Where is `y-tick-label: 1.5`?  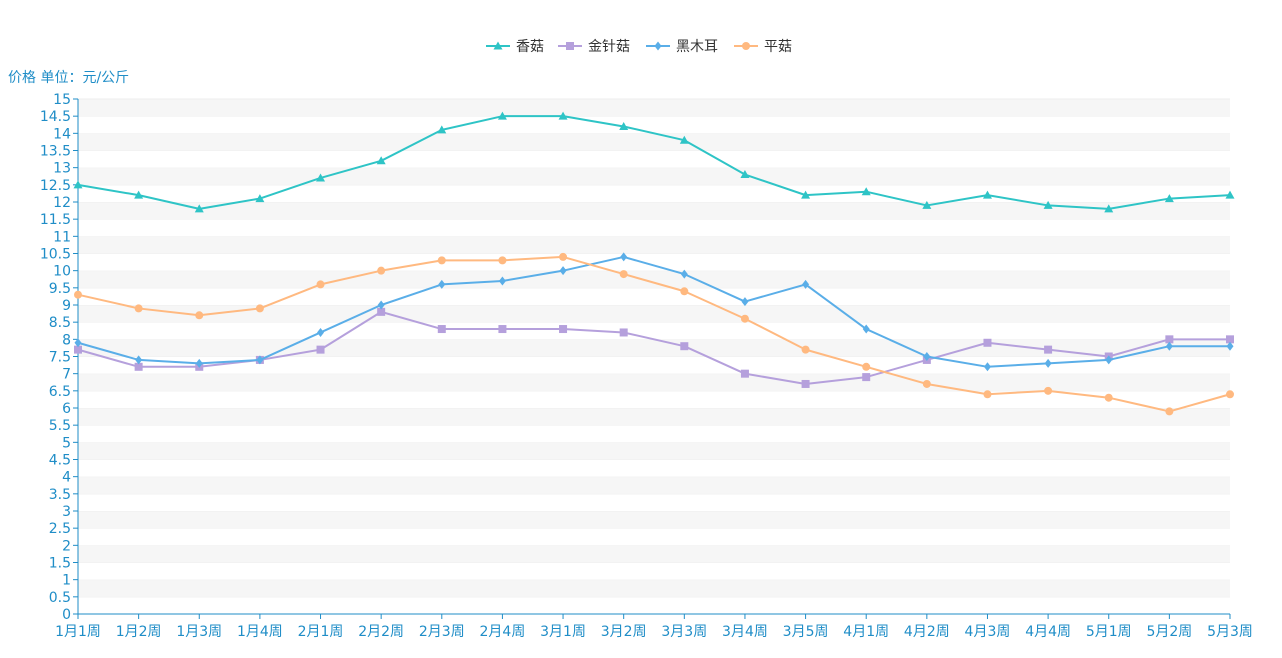
y-tick-label: 1.5 is located at coordinates (60, 564).